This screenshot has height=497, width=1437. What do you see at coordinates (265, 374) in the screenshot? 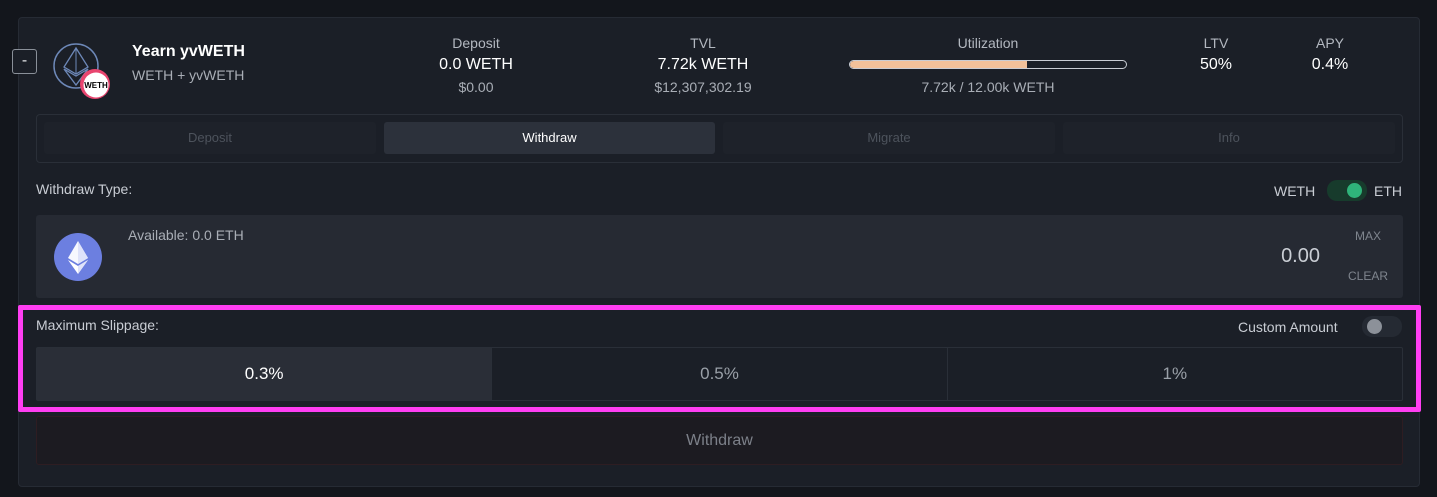
I see `slippage-option-0-3: 0.3%` at bounding box center [265, 374].